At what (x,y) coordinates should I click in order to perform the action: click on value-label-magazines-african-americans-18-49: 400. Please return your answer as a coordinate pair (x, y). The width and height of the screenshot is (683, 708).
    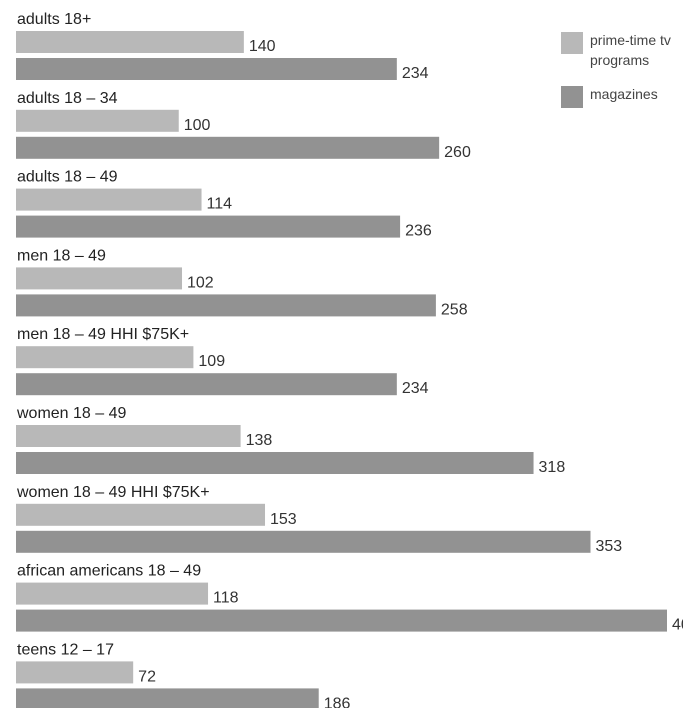
    Looking at the image, I should click on (677, 625).